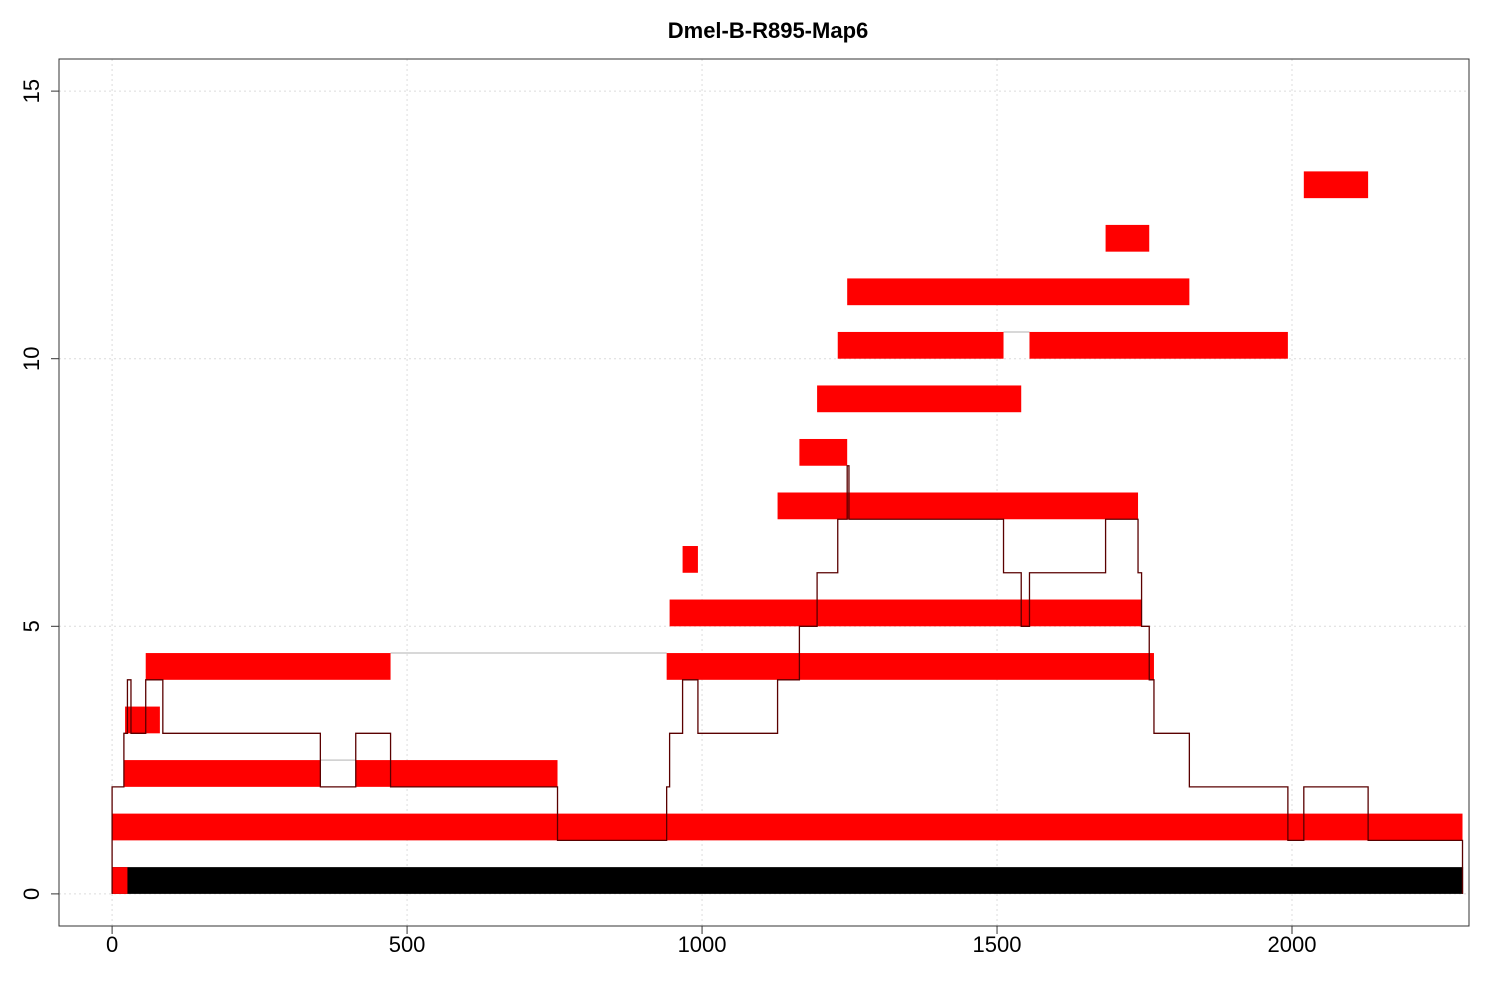 The width and height of the screenshot is (1500, 1000). Describe the element at coordinates (31, 626) in the screenshot. I see `y-tick-label: 5` at that location.